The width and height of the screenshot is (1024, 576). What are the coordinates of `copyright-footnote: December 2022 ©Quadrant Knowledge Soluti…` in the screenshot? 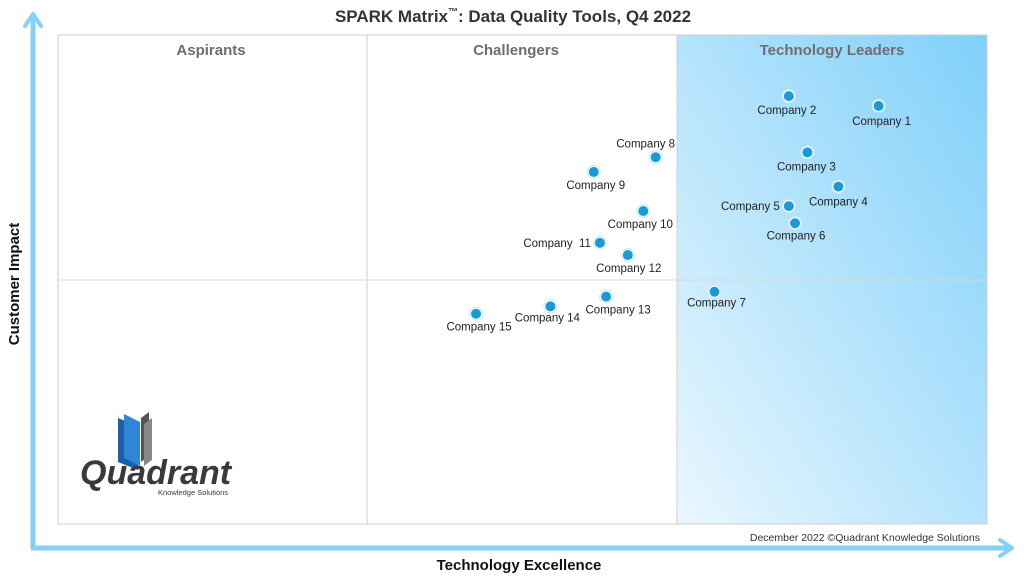 It's located at (865, 538).